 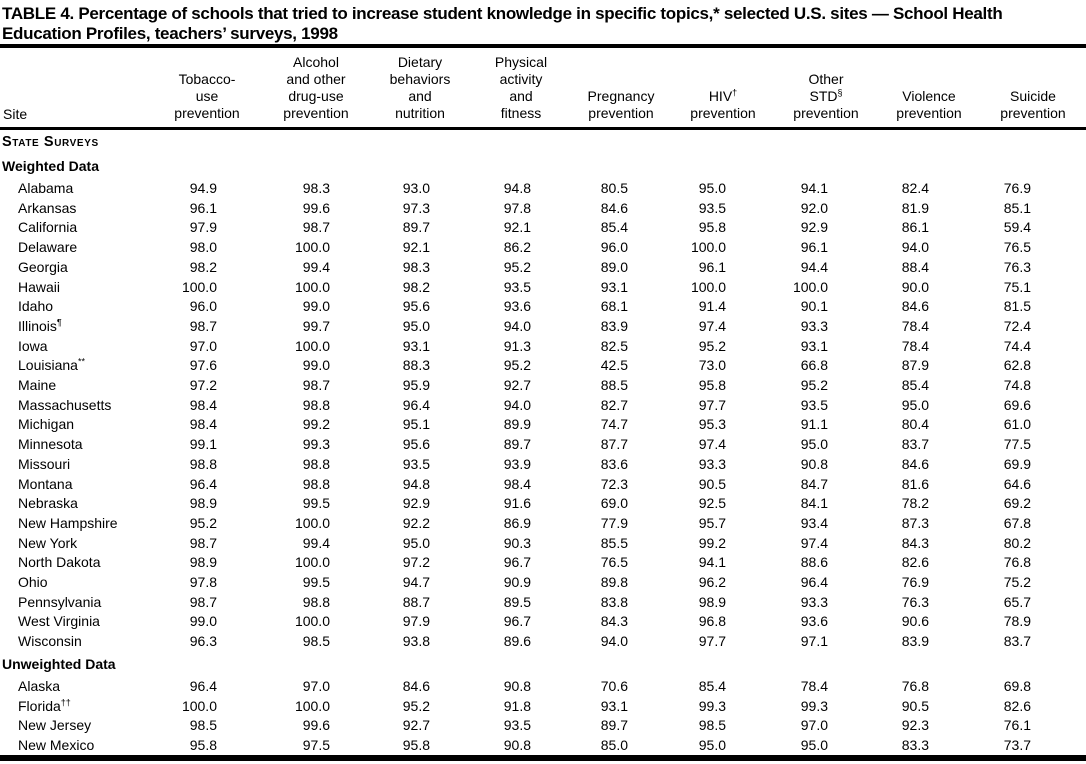 I want to click on cell-alcohol: 99.5, so click(x=316, y=503).